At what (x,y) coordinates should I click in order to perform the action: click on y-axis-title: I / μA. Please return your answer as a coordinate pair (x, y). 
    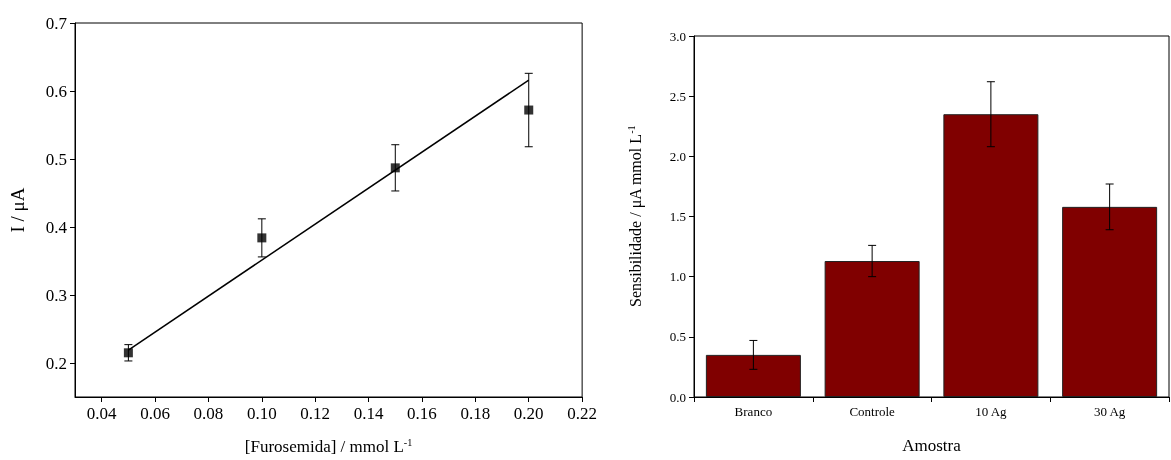
    Looking at the image, I should click on (17, 210).